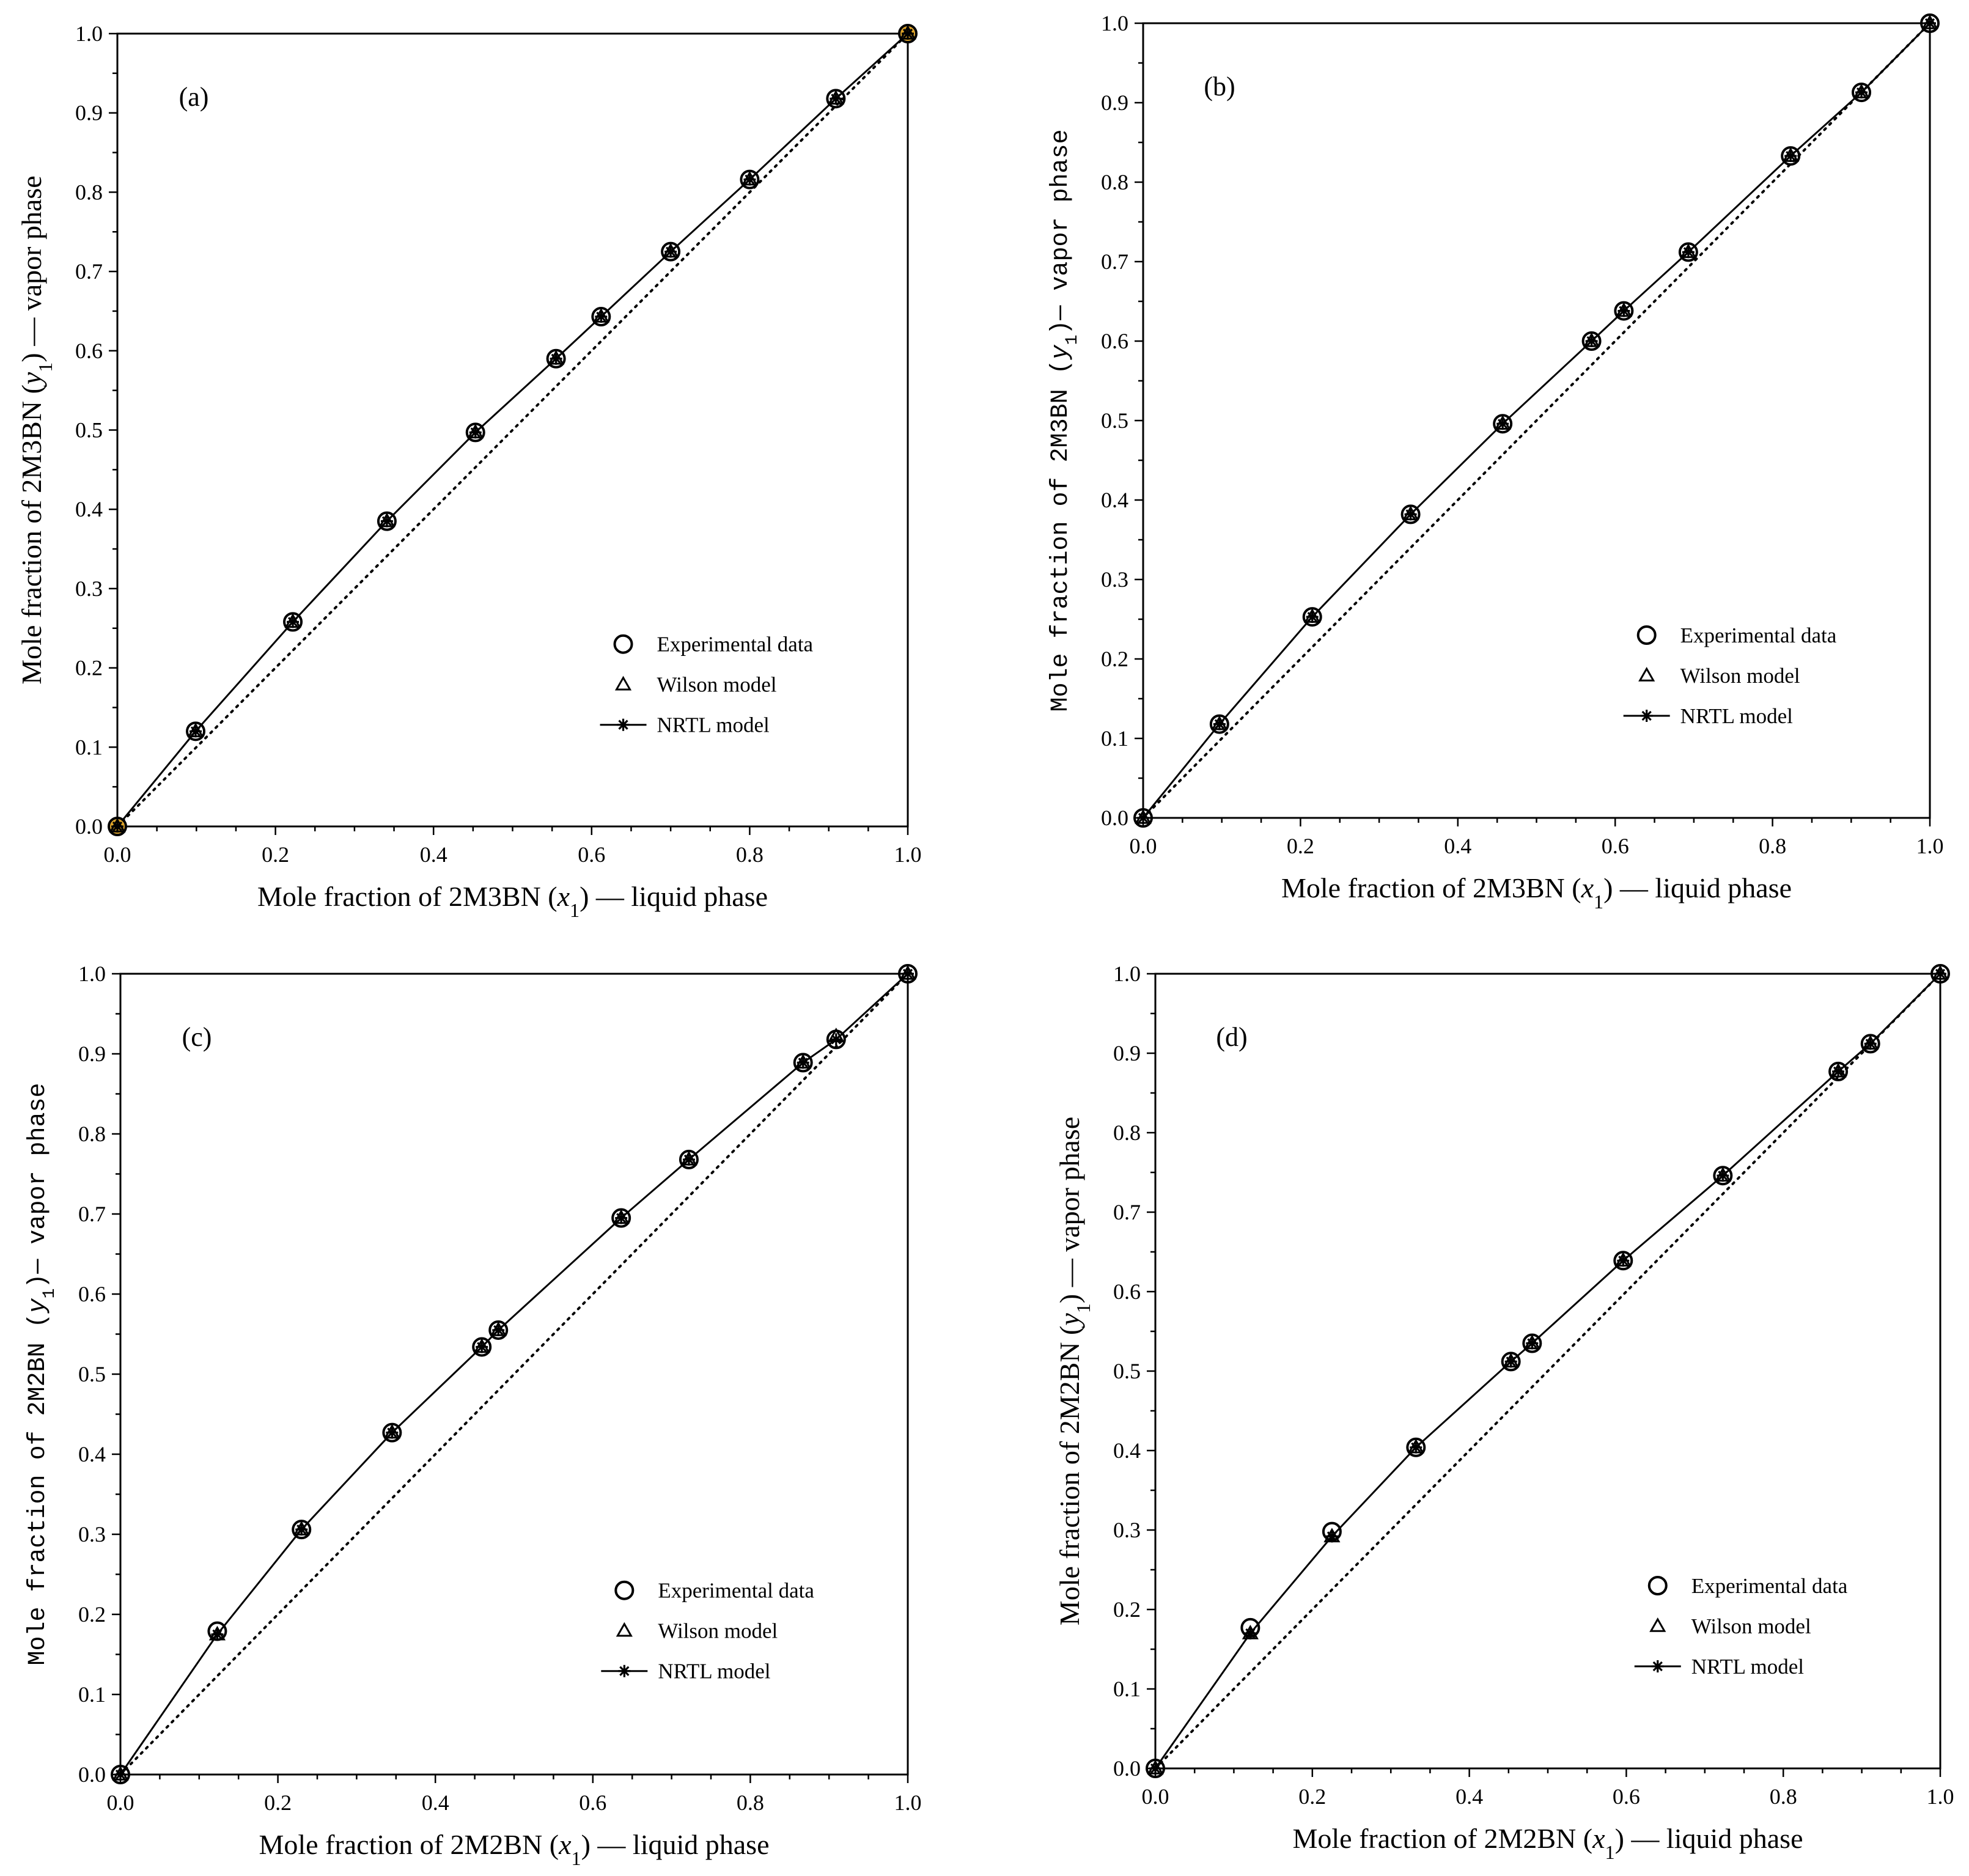 This screenshot has width=1969, height=1876. I want to click on y-tick-label: 0.8, so click(92, 1134).